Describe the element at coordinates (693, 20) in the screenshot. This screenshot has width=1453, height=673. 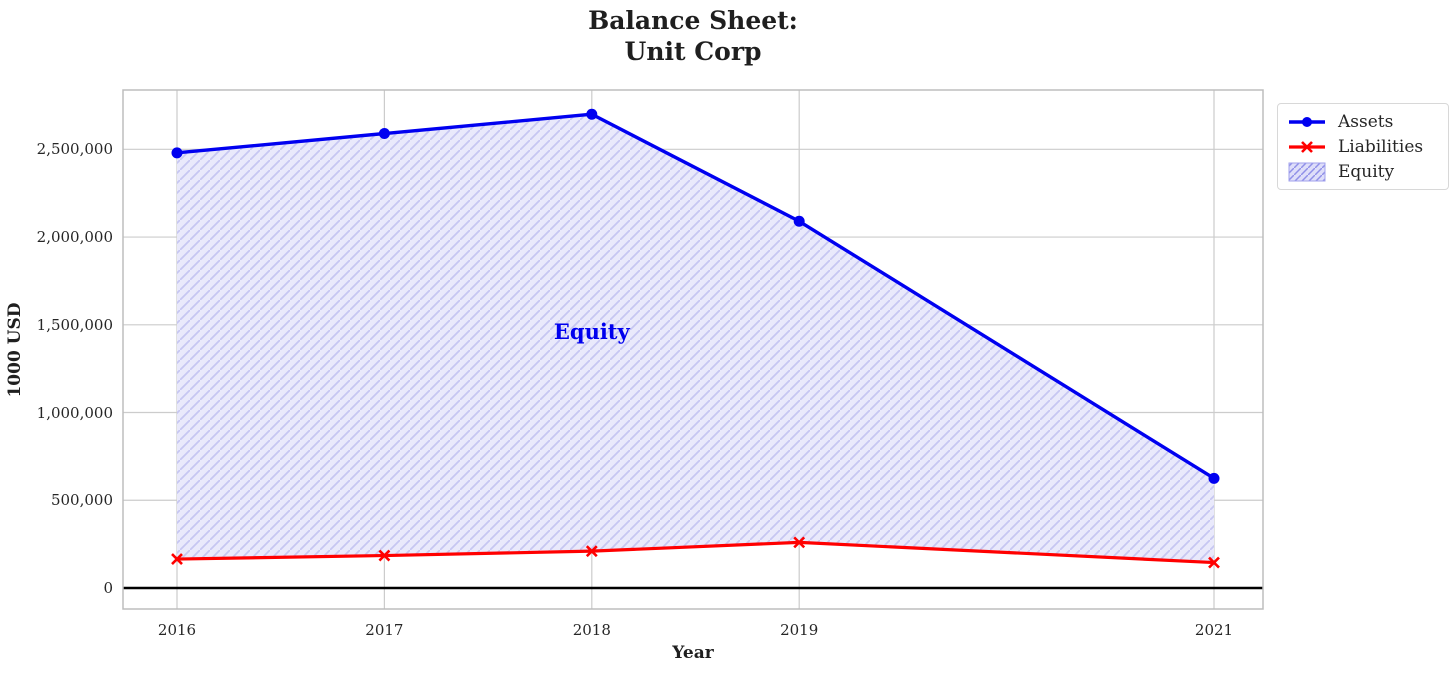
I see `chart-title-line-1: Balance Sheet:` at that location.